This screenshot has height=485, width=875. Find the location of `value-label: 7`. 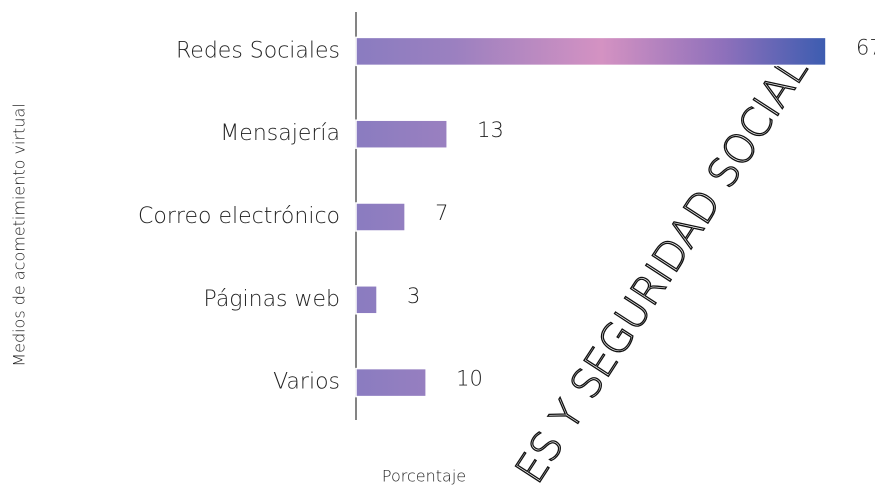

value-label: 7 is located at coordinates (441, 213).